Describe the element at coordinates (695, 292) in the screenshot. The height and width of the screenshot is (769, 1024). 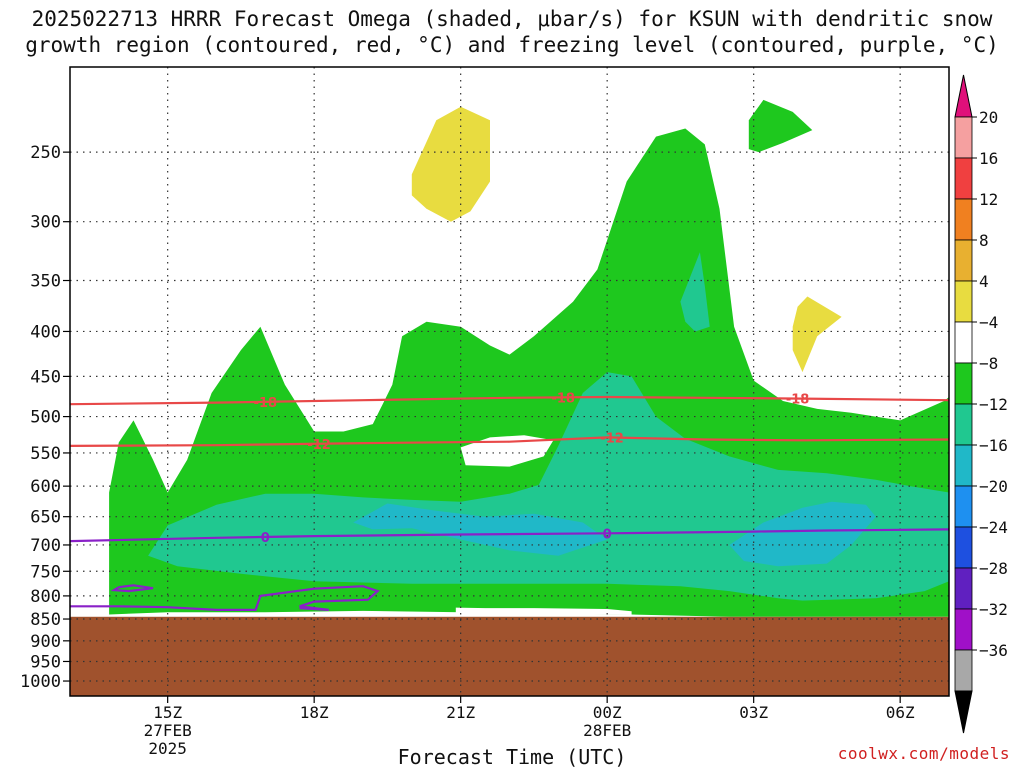
I see `omega-region-minus8-aloft` at that location.